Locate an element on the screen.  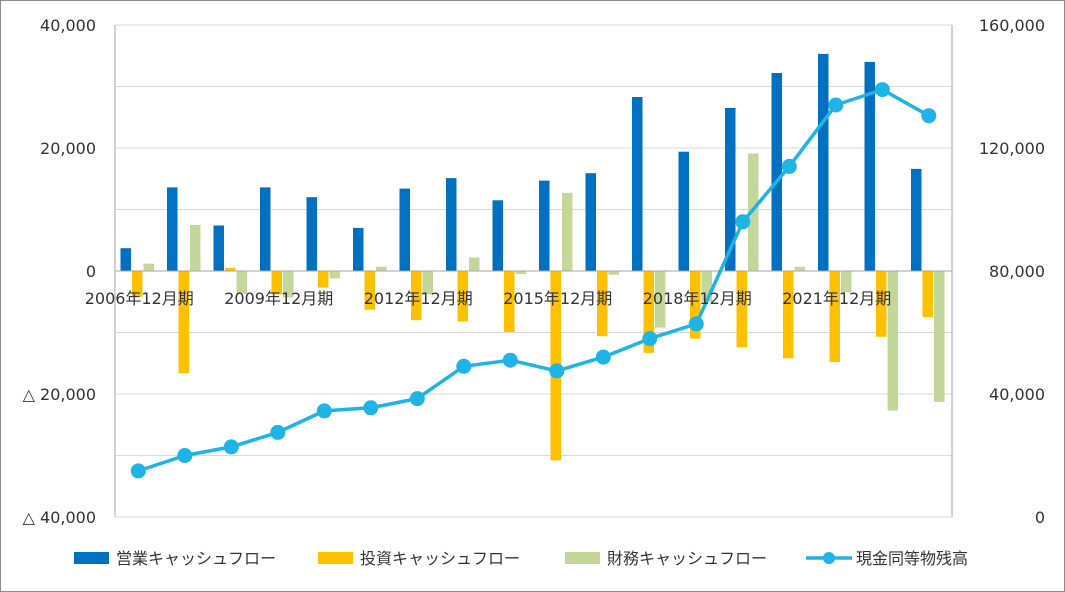
x-tick-label: 2009年12月期 is located at coordinates (278, 298).